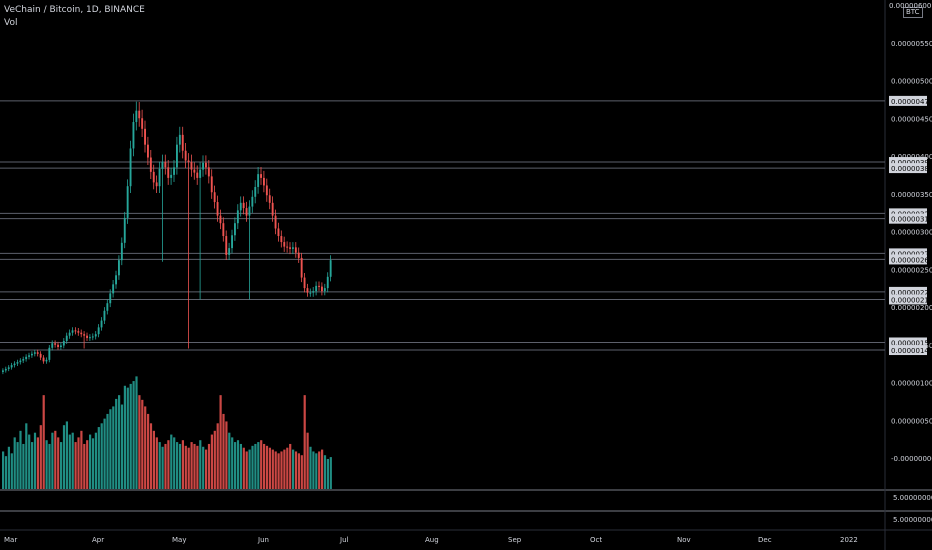  What do you see at coordinates (913, 12) in the screenshot?
I see `currency-badge: BTC` at bounding box center [913, 12].